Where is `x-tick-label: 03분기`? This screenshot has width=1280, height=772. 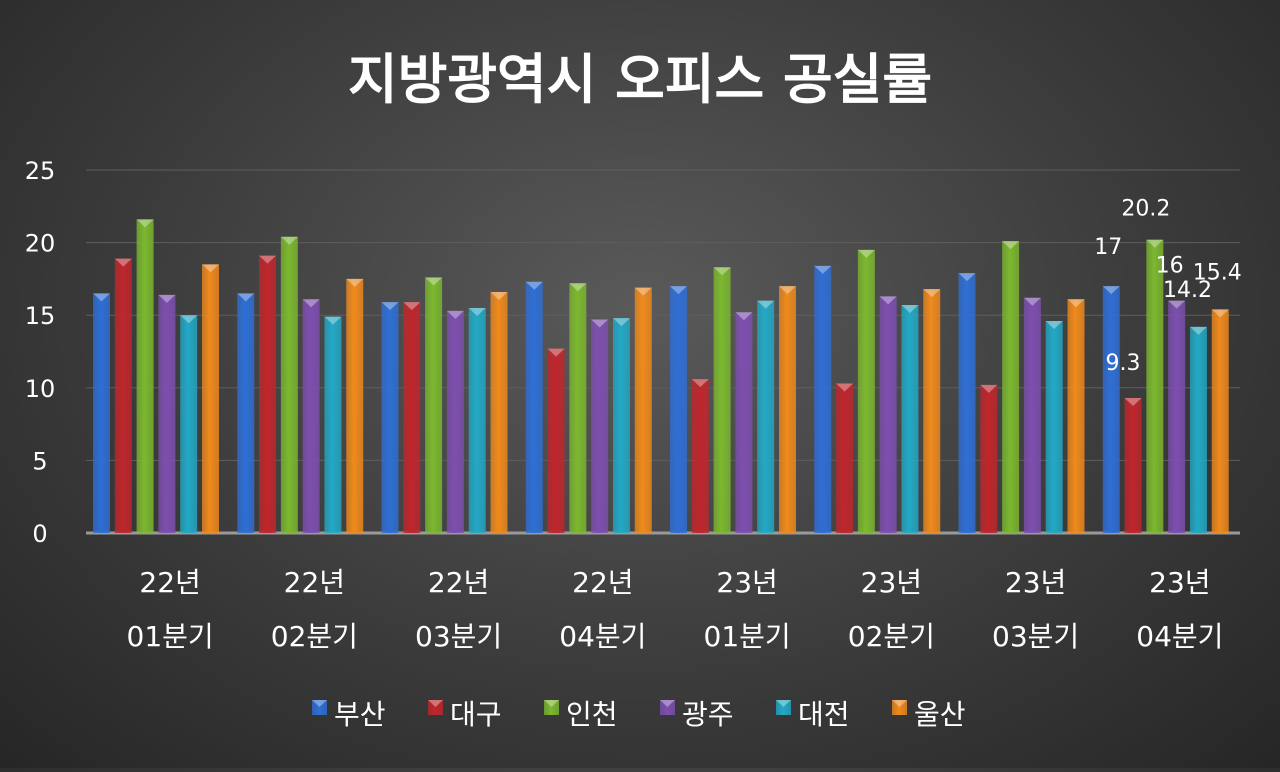
x-tick-label: 03분기 is located at coordinates (1035, 636).